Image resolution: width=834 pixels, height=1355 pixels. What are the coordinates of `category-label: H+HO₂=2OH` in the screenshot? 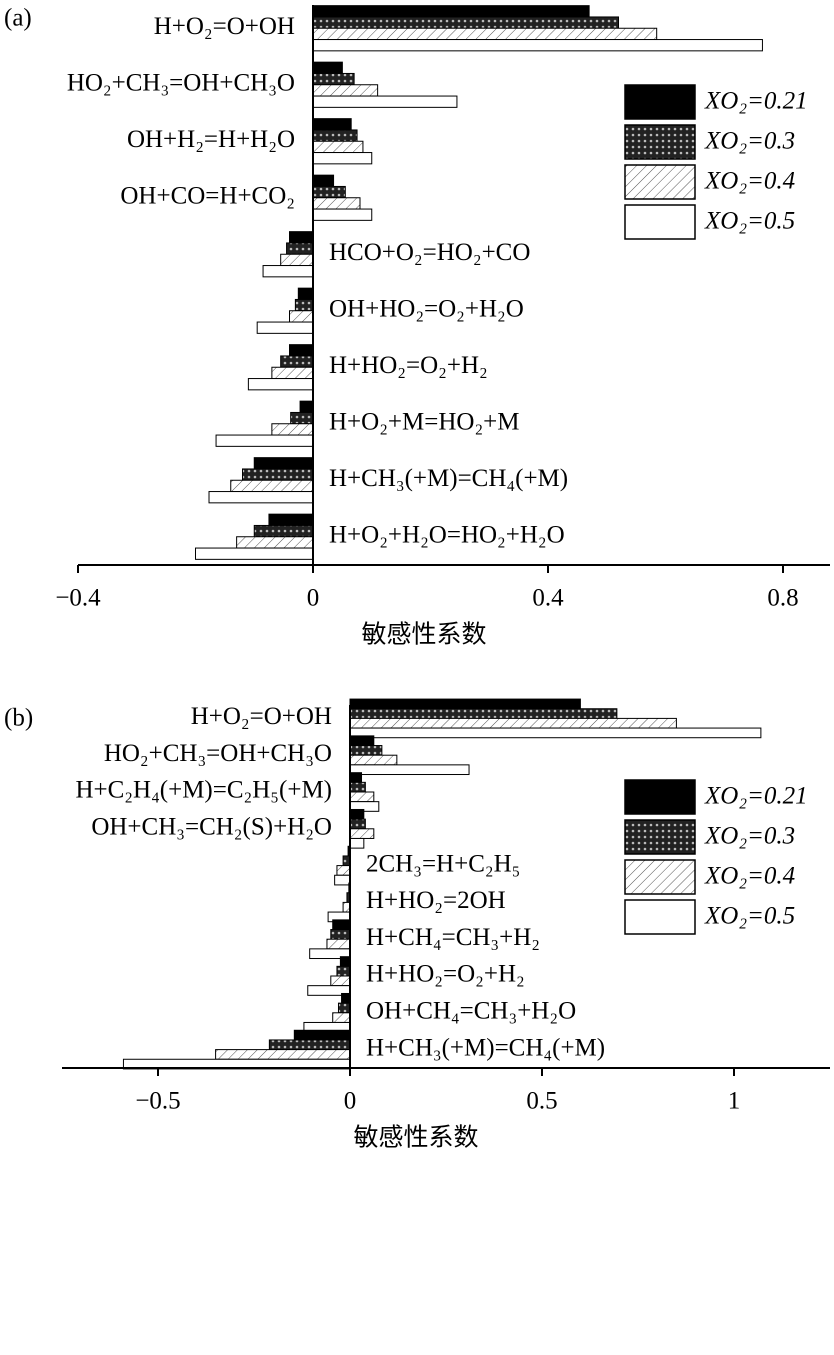 It's located at (436, 900).